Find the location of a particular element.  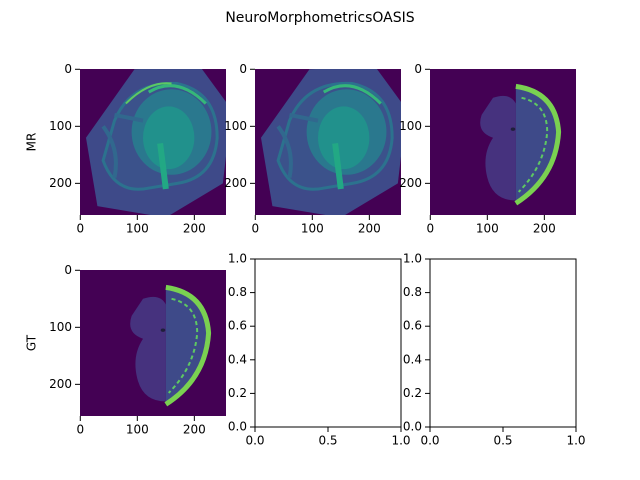

skull is located at coordinates (148, 93).